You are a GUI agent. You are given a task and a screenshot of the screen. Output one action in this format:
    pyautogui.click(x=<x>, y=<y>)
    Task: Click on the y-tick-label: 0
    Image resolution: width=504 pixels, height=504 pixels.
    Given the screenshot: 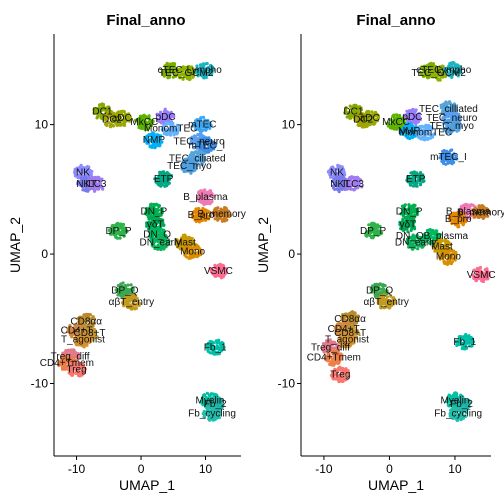 What is the action you would take?
    pyautogui.click(x=44, y=254)
    